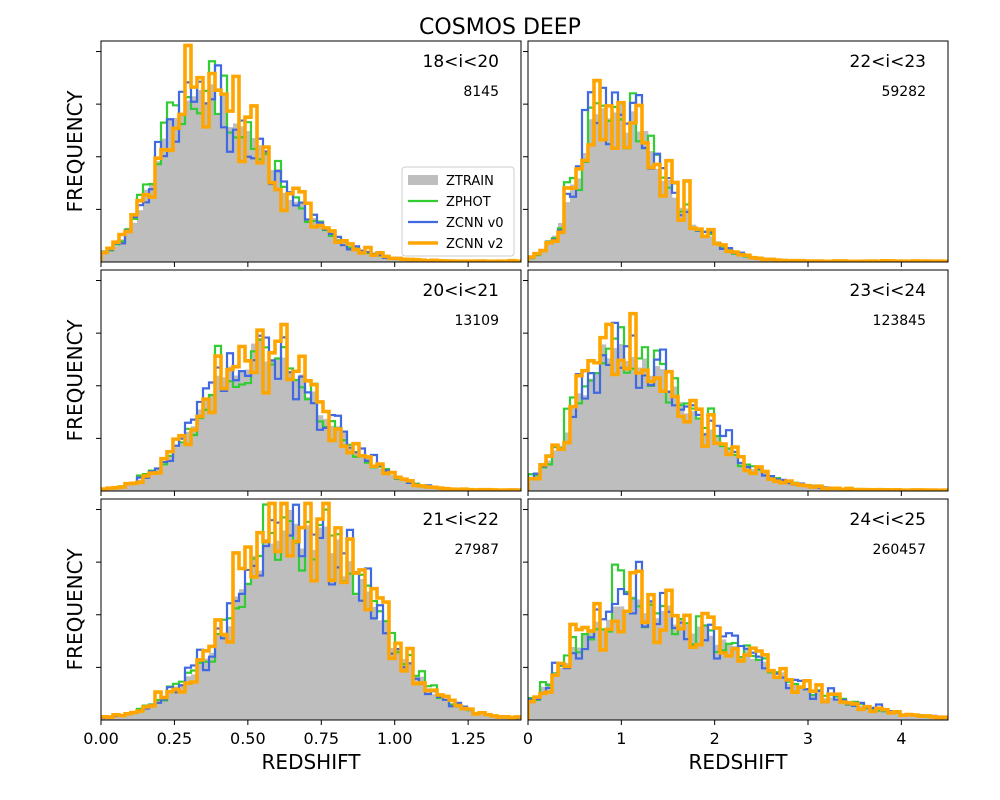 The height and width of the screenshot is (800, 1000). Describe the element at coordinates (738, 658) in the screenshot. I see `ztrain-bars` at that location.